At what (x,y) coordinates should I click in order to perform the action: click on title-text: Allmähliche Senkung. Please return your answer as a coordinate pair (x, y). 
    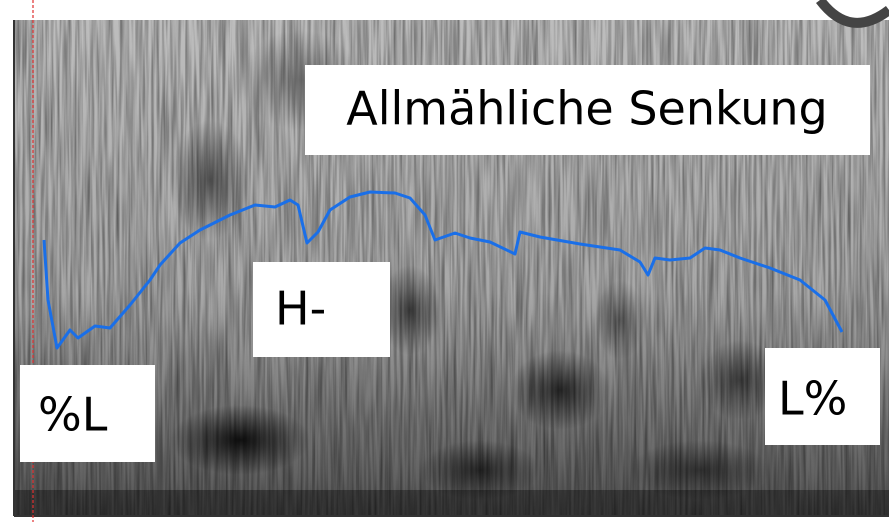
    Looking at the image, I should click on (587, 109).